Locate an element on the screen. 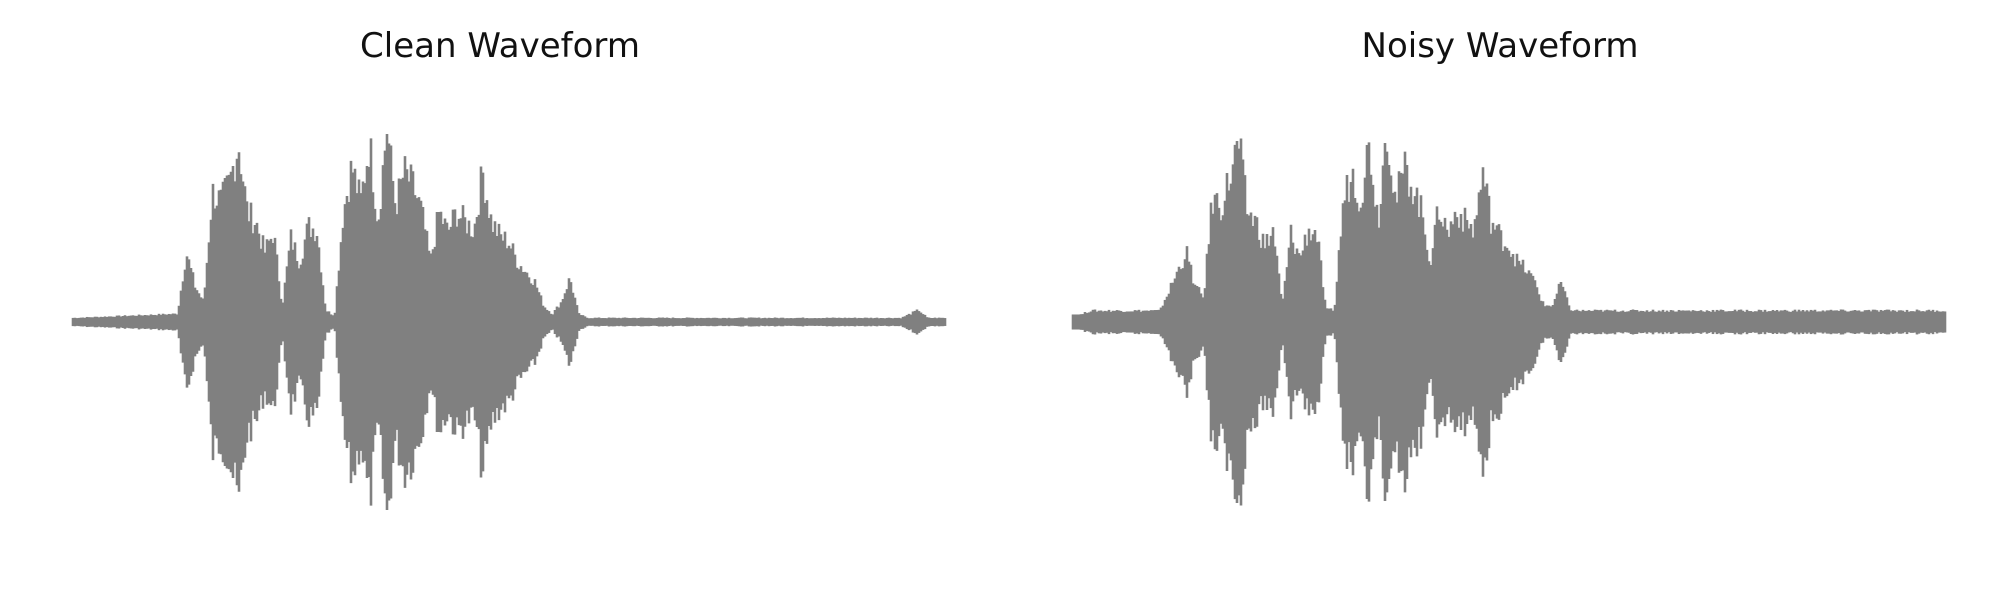 This screenshot has width=2000, height=600. chart-title: Clean Waveform is located at coordinates (500, 46).